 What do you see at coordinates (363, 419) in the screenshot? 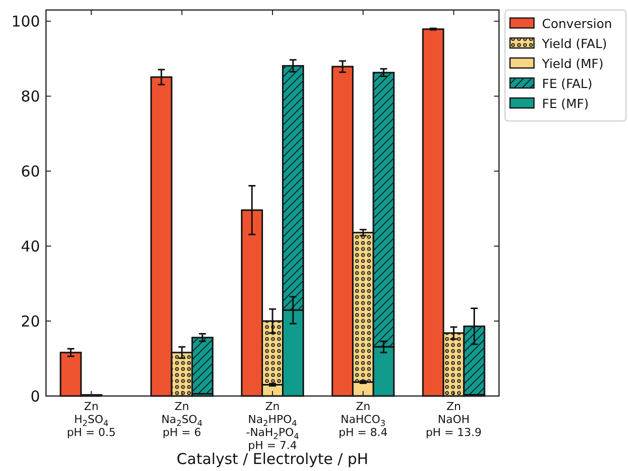
I see `x-tick-label: Zn NaHCO$_{3}$ pH = 8.4` at bounding box center [363, 419].